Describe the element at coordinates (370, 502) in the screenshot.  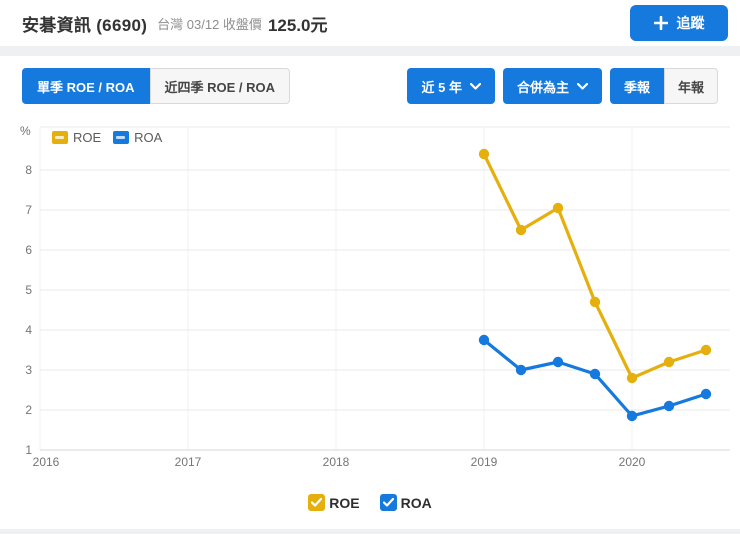
I see `chart-series-toggles: ROE ROA` at that location.